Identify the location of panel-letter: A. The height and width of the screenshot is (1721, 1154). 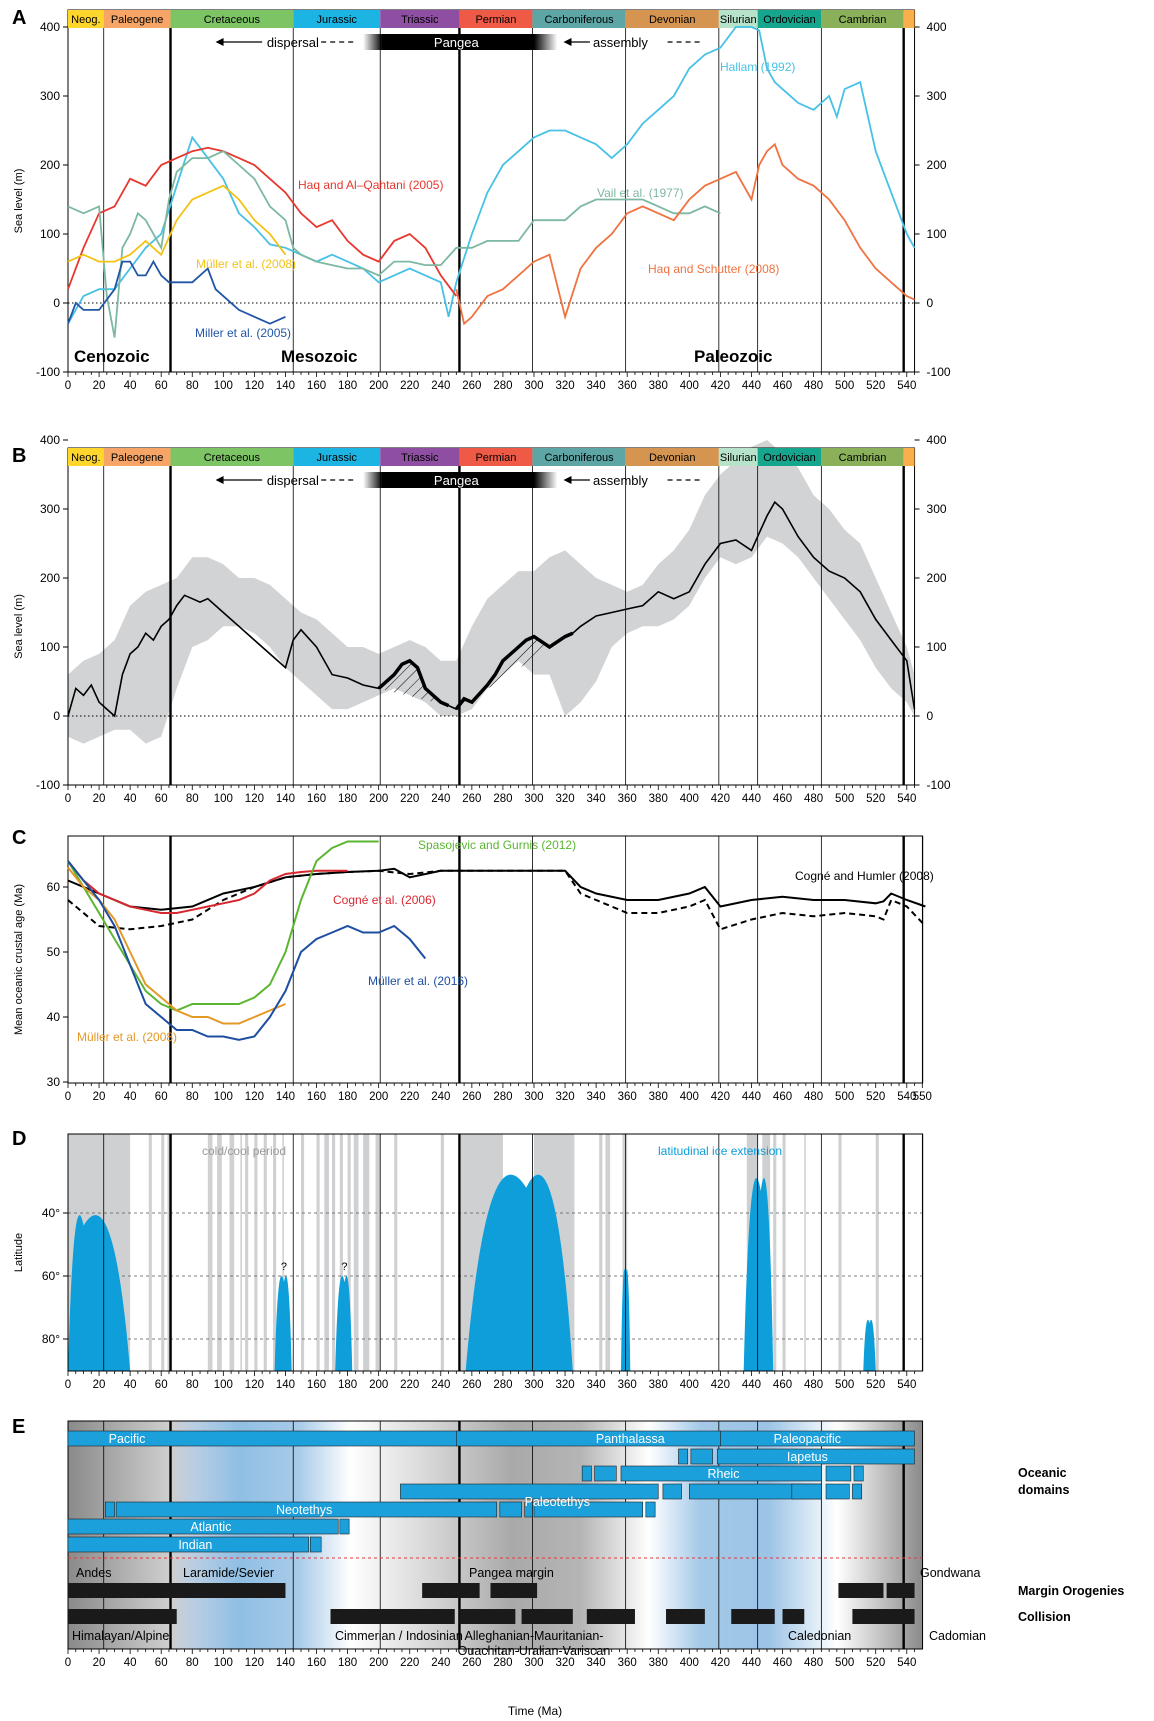
(19, 18).